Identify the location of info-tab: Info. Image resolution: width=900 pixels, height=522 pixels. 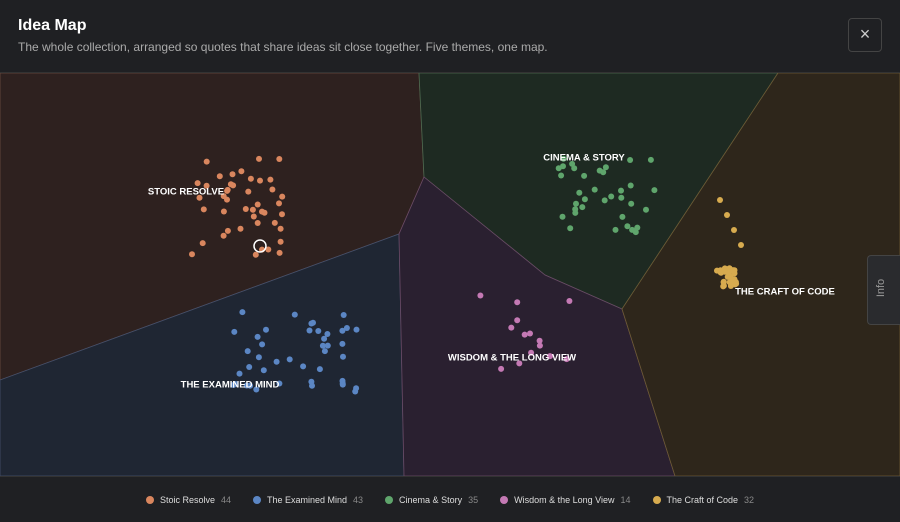
(883, 290).